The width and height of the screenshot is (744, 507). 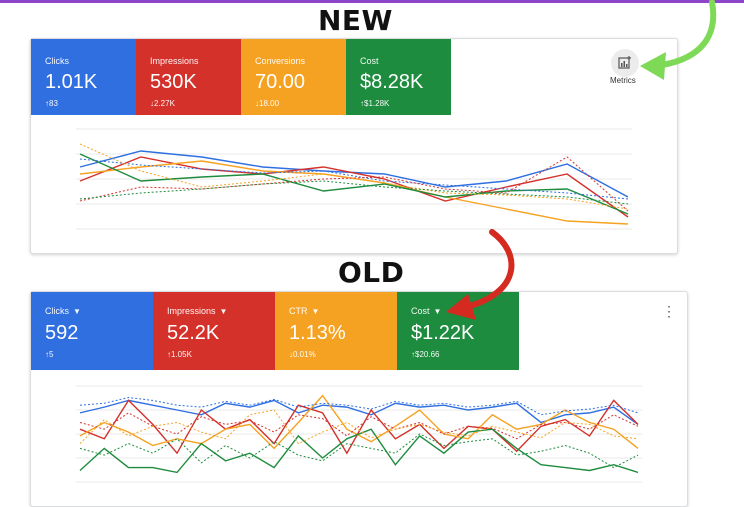 I want to click on metrics-button, so click(x=625, y=63).